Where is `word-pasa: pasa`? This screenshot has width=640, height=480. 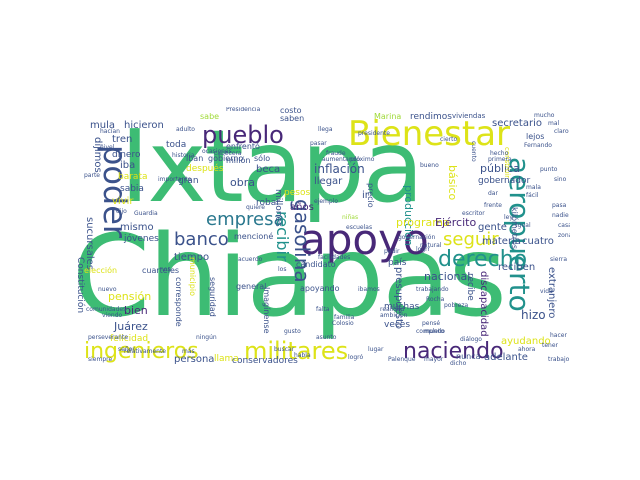 word-pasa: pasa is located at coordinates (559, 205).